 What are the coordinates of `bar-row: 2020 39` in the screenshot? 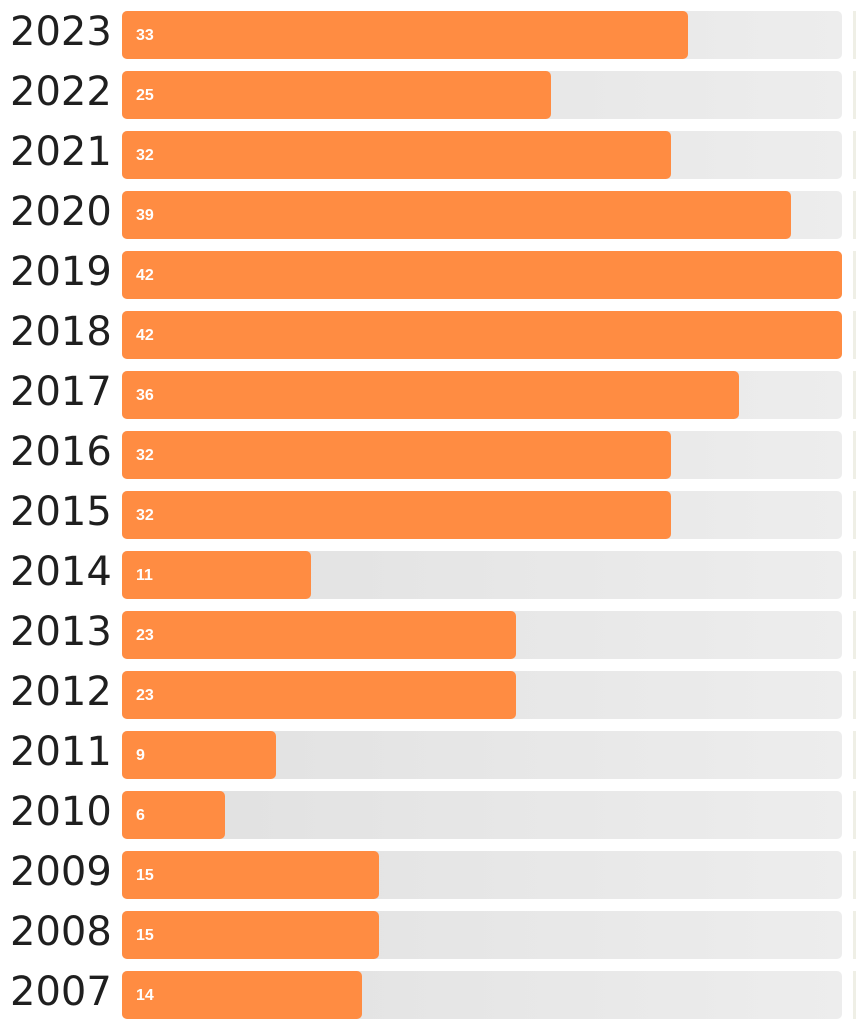 It's located at (428, 215).